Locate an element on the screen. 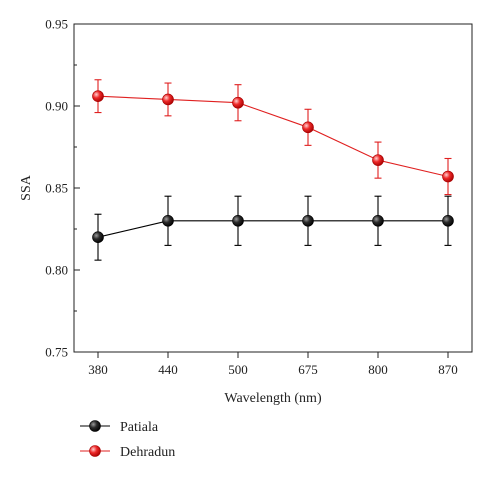 Image resolution: width=500 pixels, height=482 pixels. x-axis-title: Wavelength (nm) is located at coordinates (273, 398).